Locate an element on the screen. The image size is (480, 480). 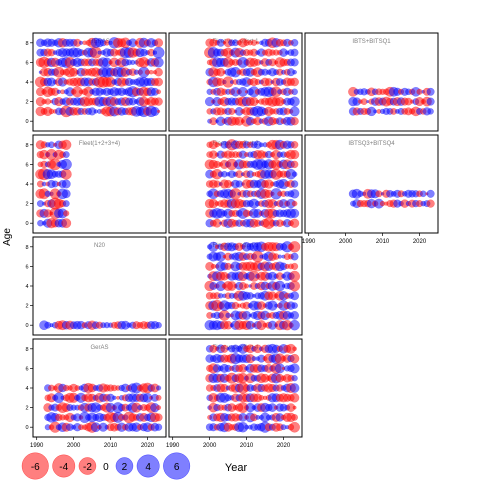
legend-label: -6 is located at coordinates (35, 467).